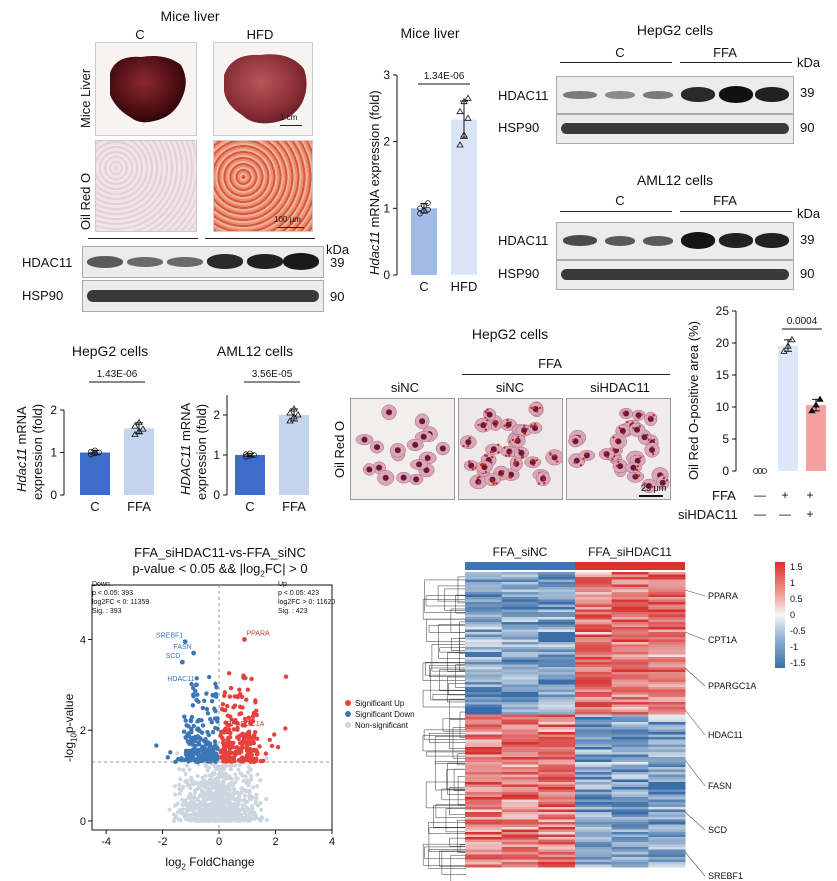 This screenshot has height=881, width=837. Describe the element at coordinates (807, 273) in the screenshot. I see `aml12-mw-90: 90` at that location.